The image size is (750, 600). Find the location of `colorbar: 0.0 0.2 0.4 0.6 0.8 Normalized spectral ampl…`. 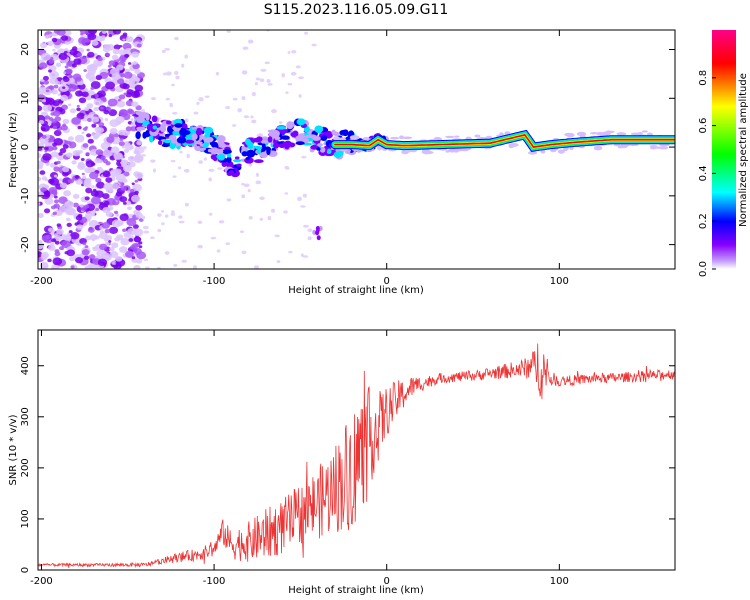

colorbar: 0.0 0.2 0.4 0.6 0.8 Normalized spectral ampl… is located at coordinates (723, 153).